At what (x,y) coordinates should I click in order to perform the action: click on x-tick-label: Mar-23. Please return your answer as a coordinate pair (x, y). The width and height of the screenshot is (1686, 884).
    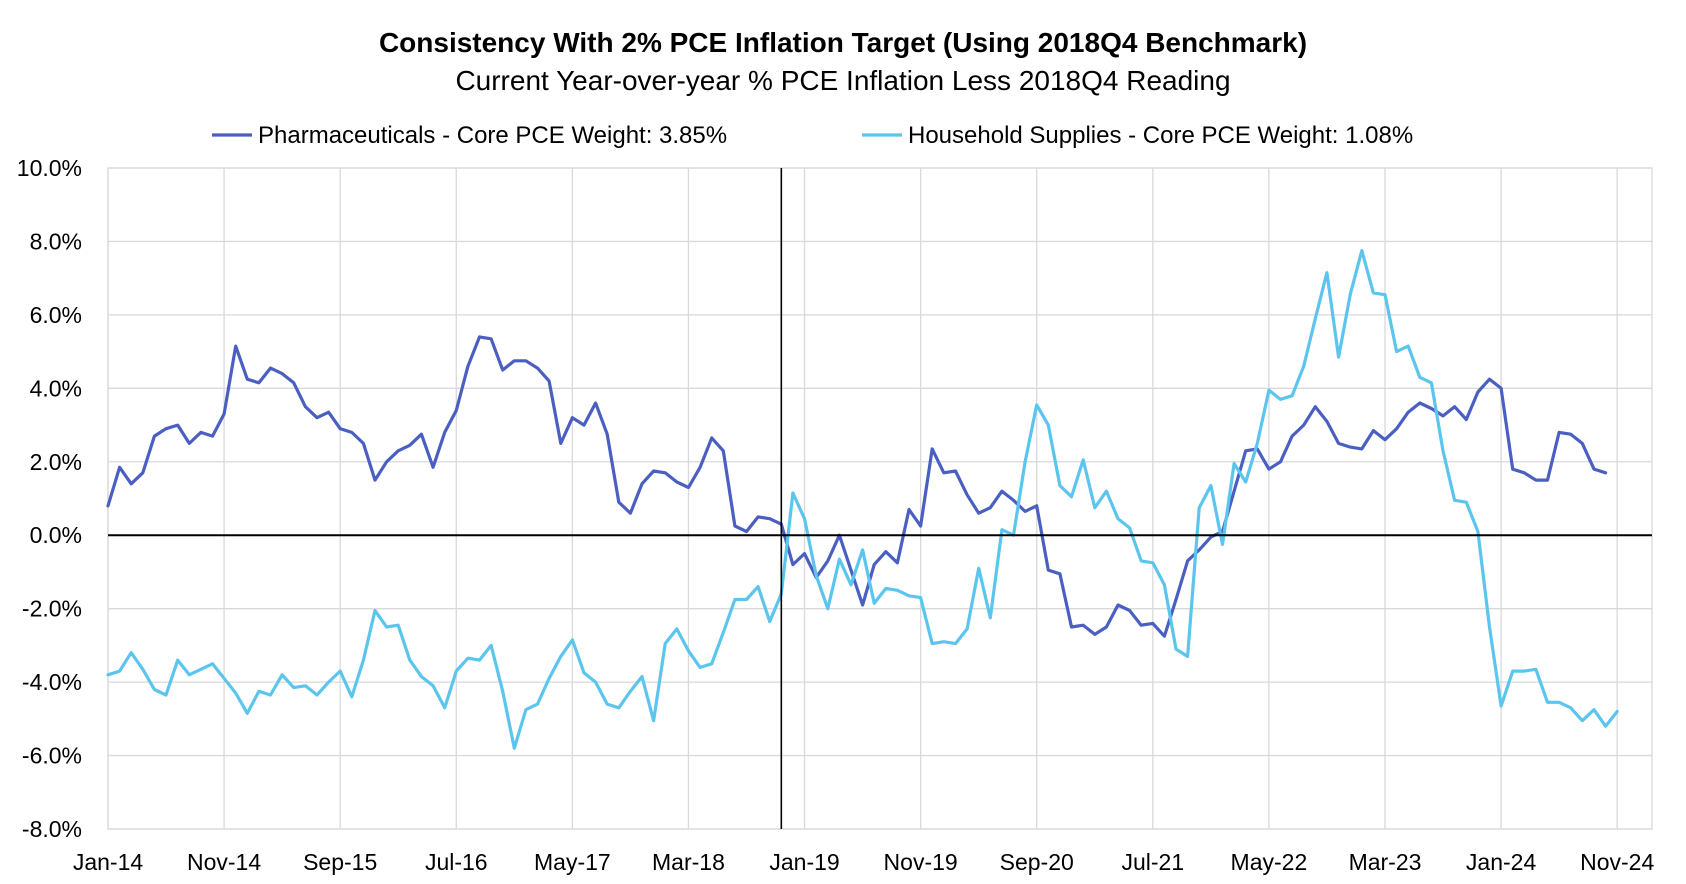
    Looking at the image, I should click on (1385, 862).